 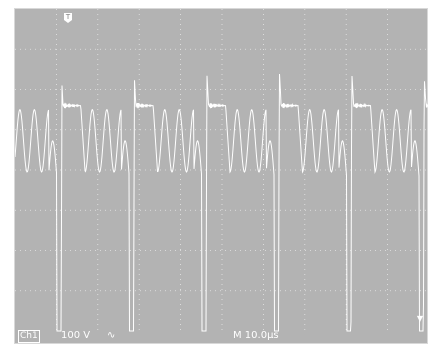 I want to click on vertical-scale: 100 V, so click(x=76, y=335).